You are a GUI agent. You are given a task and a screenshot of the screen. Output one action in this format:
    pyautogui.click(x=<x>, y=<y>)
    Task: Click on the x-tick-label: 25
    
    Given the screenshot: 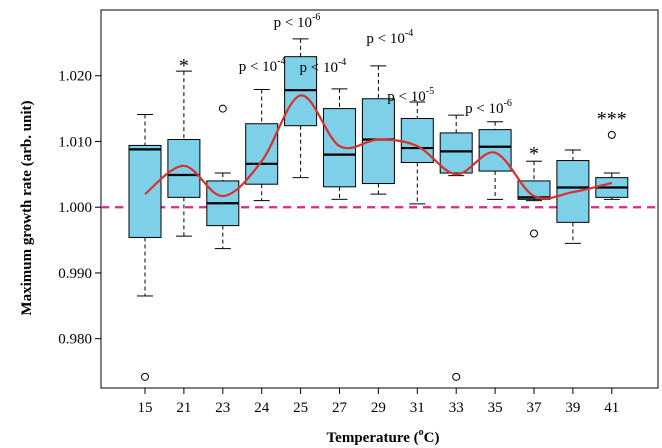 What is the action you would take?
    pyautogui.click(x=300, y=408)
    